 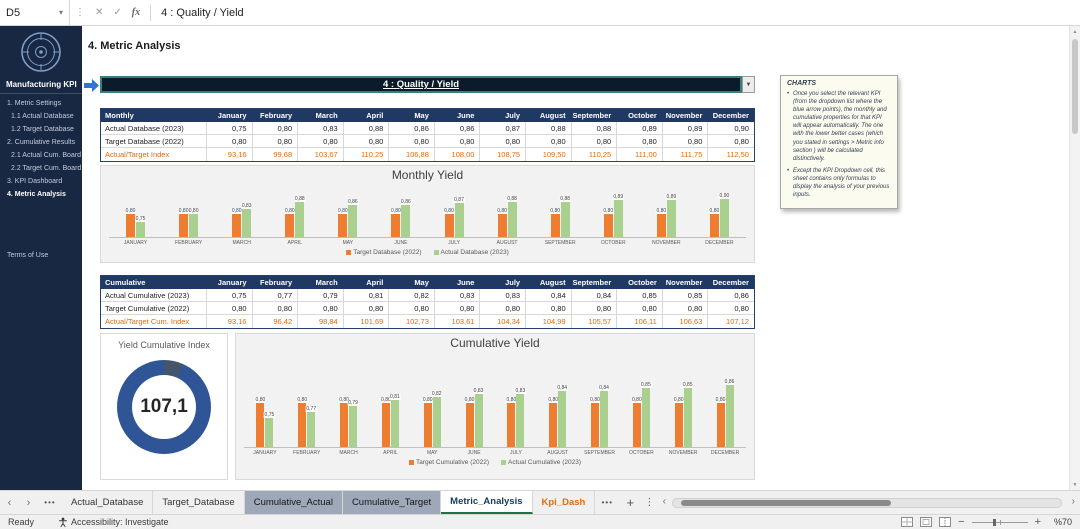 I want to click on table-cell: Target Cumulative (2022), so click(x=154, y=308).